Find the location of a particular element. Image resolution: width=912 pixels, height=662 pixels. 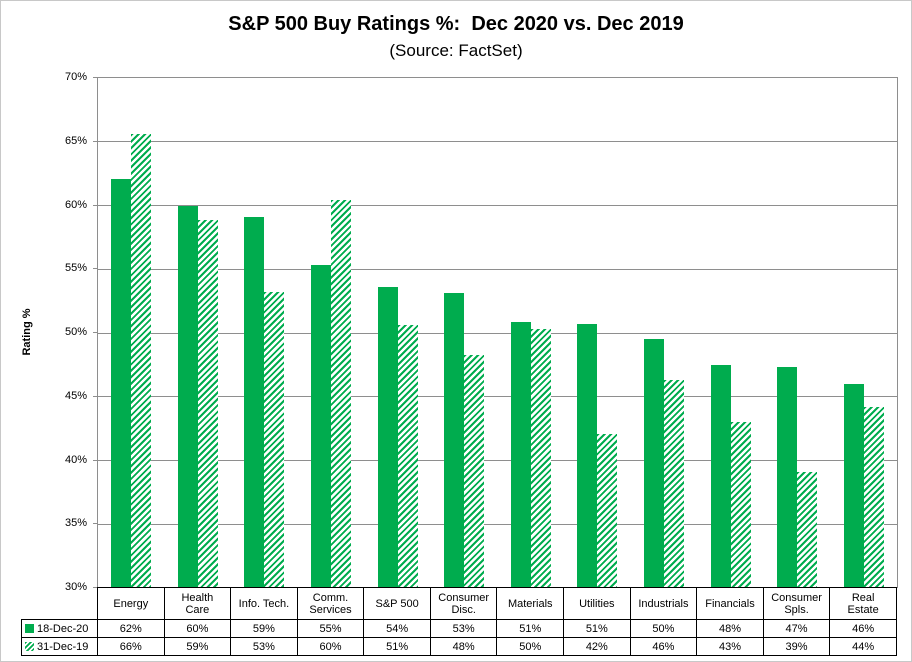

y-tick-label-60: 60% is located at coordinates (75, 204).